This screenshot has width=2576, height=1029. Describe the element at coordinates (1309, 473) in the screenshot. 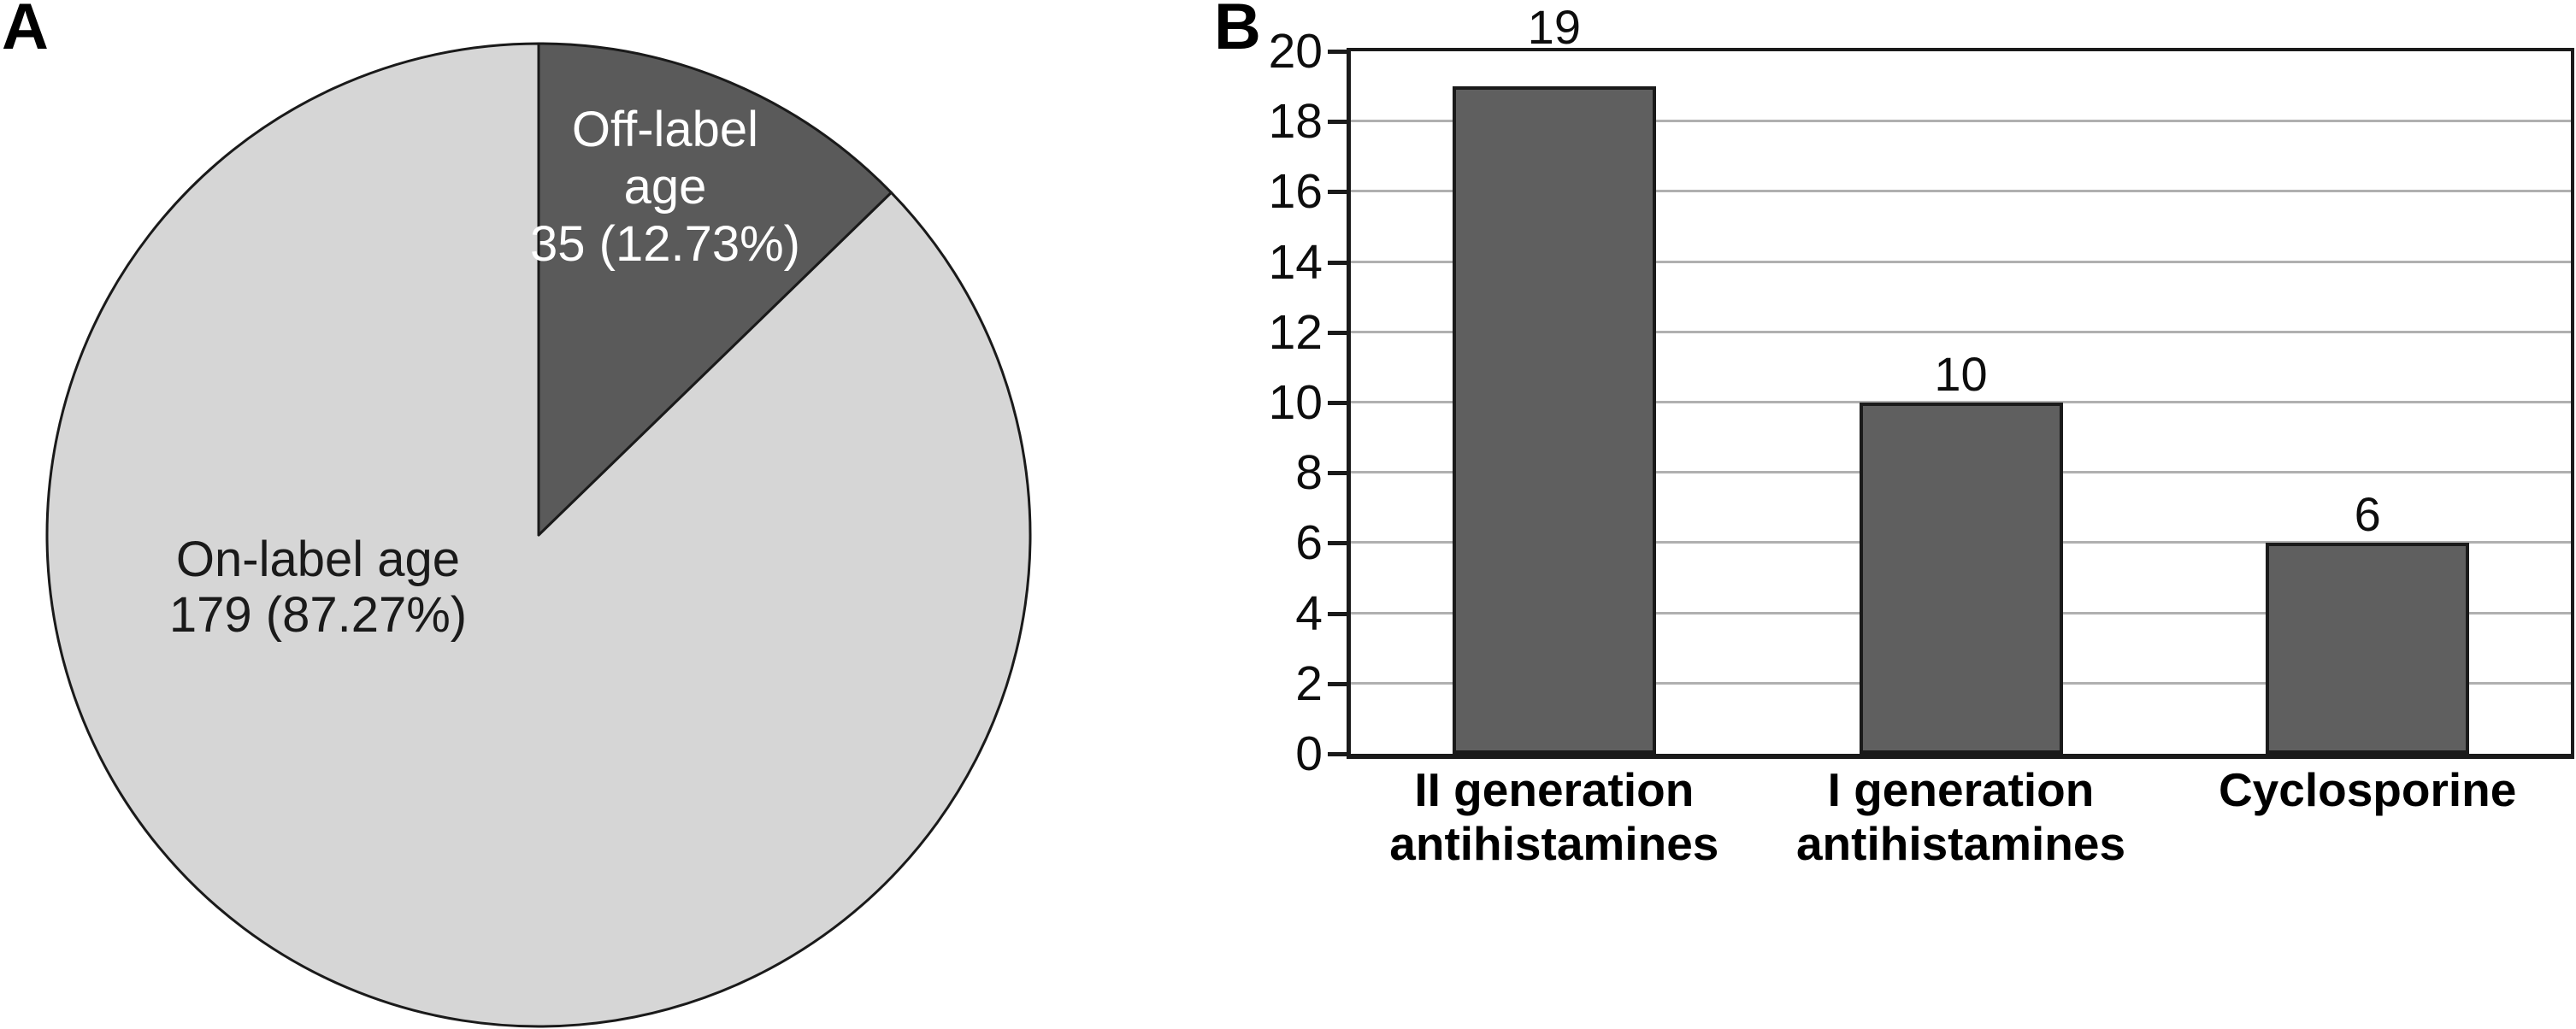

I see `y-tick-label-8: 8` at that location.